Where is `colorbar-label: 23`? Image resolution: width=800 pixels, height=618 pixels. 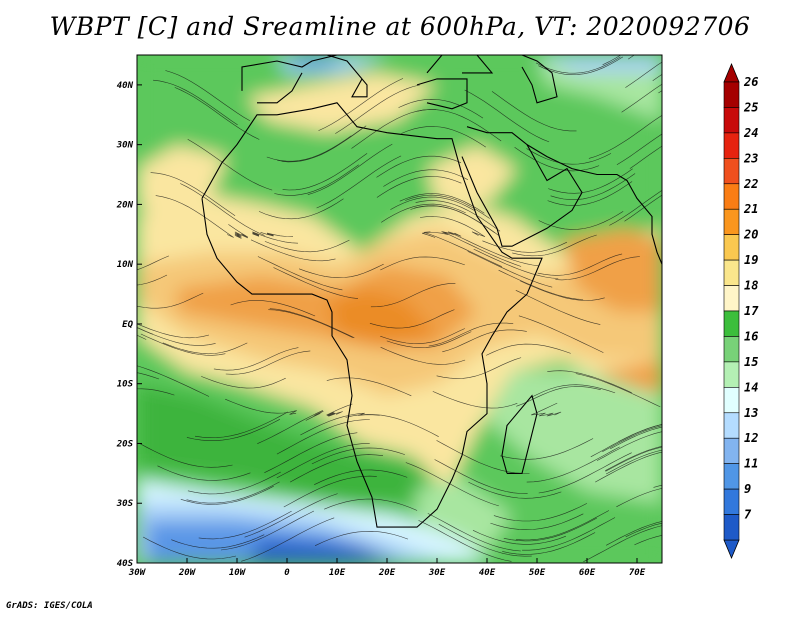 colorbar-label: 23 is located at coordinates (750, 158).